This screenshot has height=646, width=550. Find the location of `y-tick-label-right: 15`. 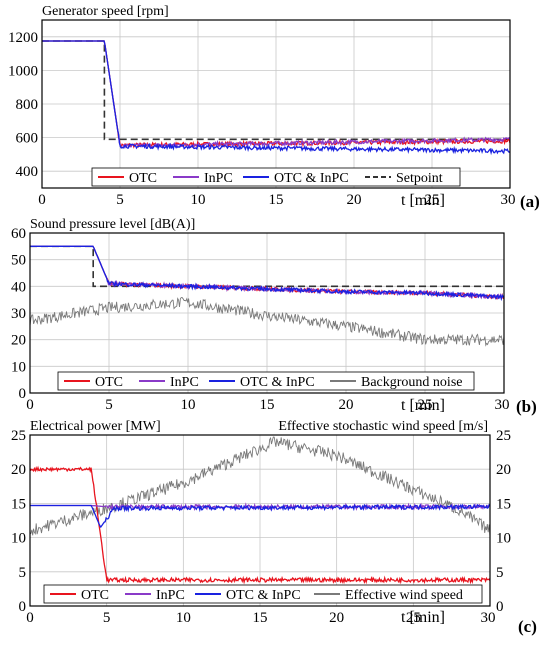

y-tick-label-right: 15 is located at coordinates (503, 504).